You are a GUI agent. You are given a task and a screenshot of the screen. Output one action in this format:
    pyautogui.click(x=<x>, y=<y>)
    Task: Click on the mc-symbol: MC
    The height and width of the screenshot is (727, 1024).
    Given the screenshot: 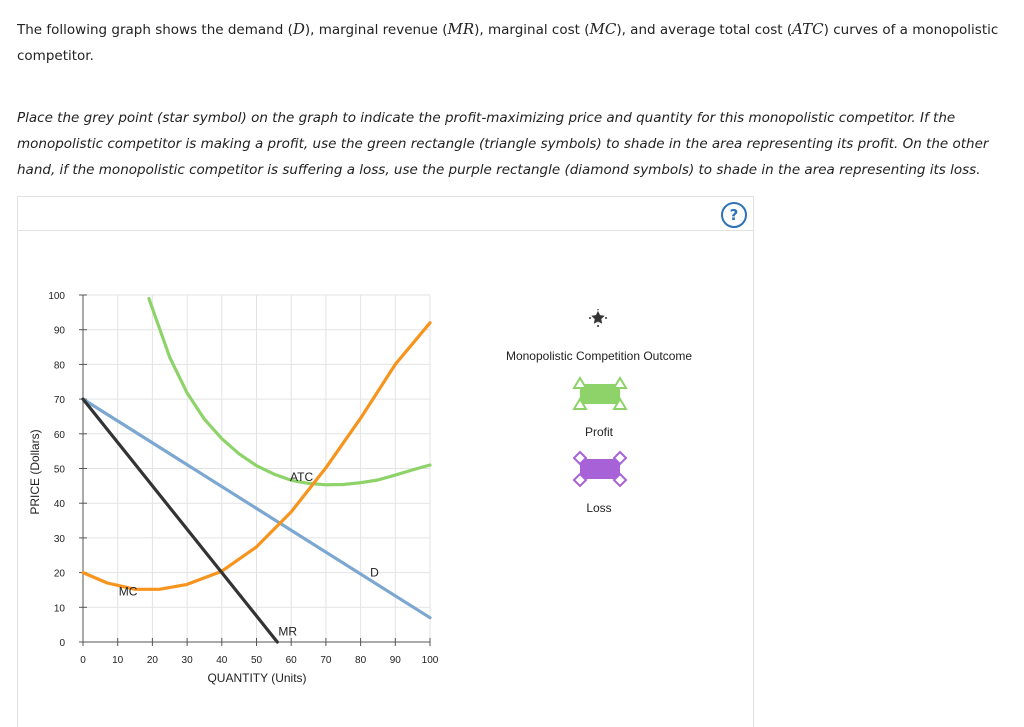 What is the action you would take?
    pyautogui.click(x=603, y=29)
    